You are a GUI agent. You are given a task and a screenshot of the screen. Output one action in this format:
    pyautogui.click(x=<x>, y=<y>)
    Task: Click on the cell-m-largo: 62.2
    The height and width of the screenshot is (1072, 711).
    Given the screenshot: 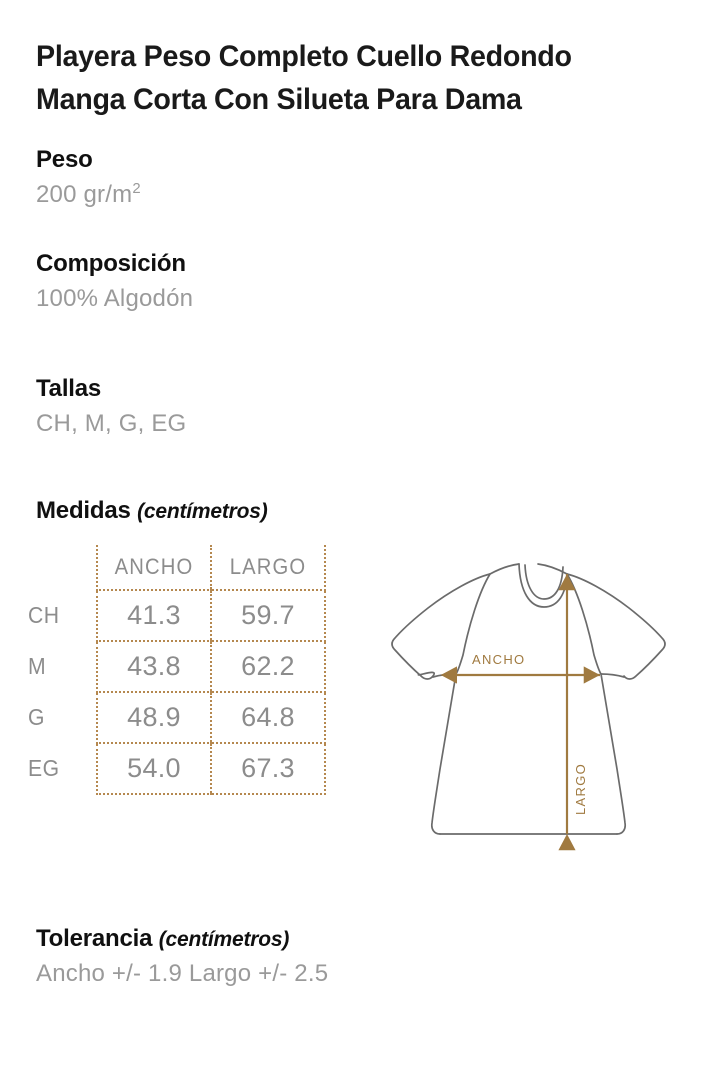 What is the action you would take?
    pyautogui.click(x=268, y=667)
    